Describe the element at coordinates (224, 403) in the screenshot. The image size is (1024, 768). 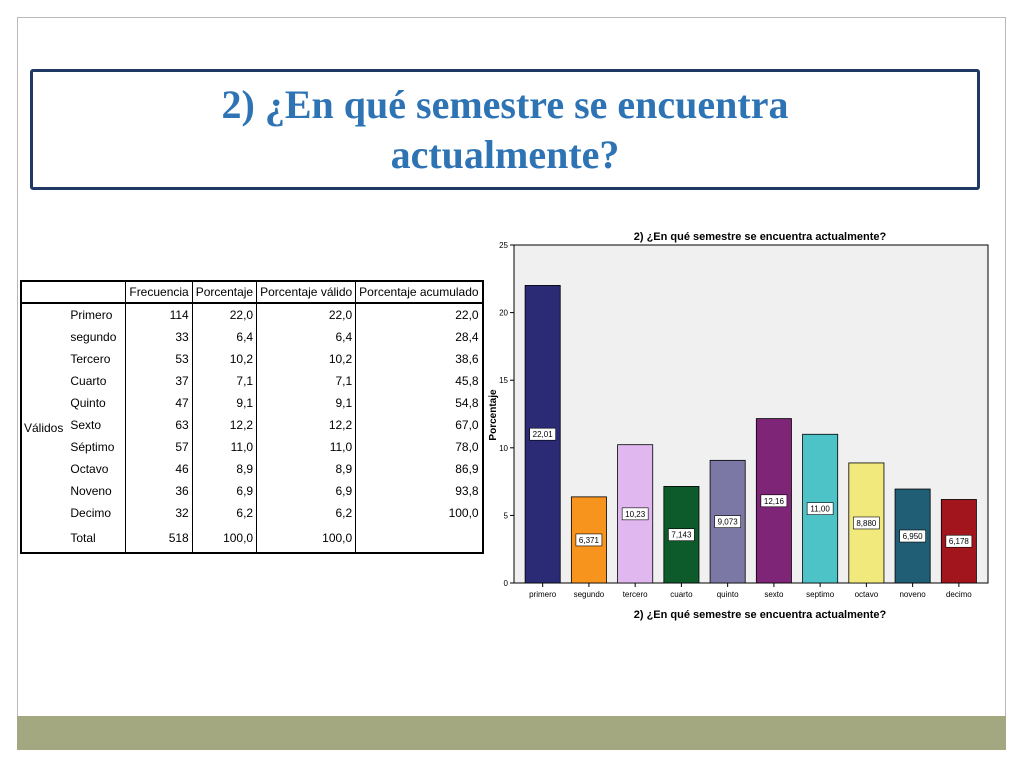
I see `cell-porcentaje: 9,1` at that location.